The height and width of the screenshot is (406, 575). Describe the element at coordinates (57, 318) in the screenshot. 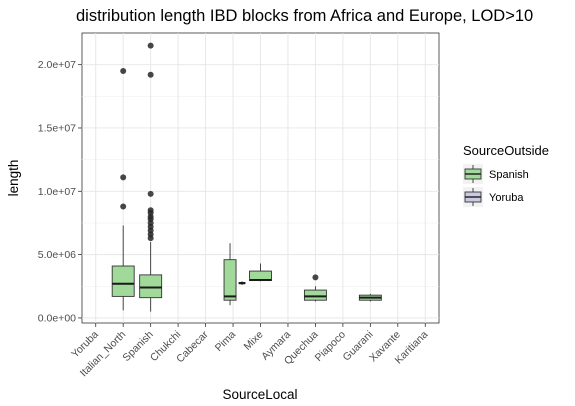

I see `y-tick-label: 0.0e+00` at that location.